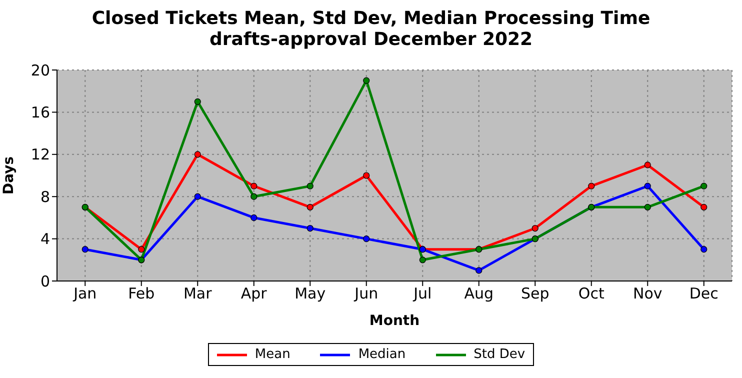 The width and height of the screenshot is (742, 378). What do you see at coordinates (703, 293) in the screenshot?
I see `x-tick-label: Dec` at bounding box center [703, 293].